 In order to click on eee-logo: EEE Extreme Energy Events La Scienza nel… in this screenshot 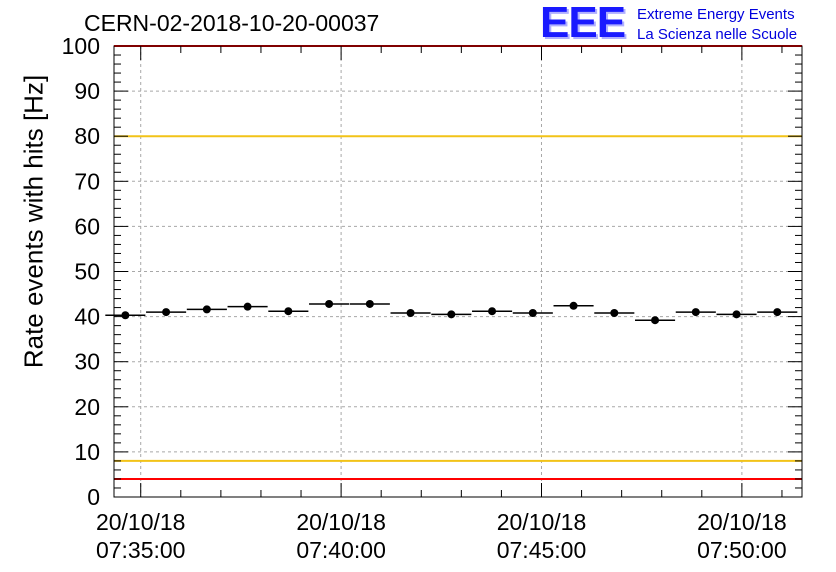, I will do `click(685, 23)`.